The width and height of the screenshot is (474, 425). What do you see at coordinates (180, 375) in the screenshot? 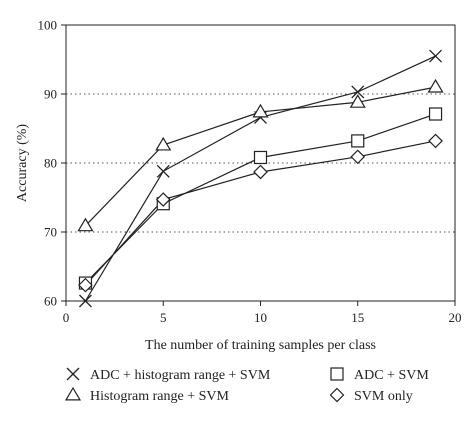
I see `legend-label: ADC + histogram range + SVM` at bounding box center [180, 375].